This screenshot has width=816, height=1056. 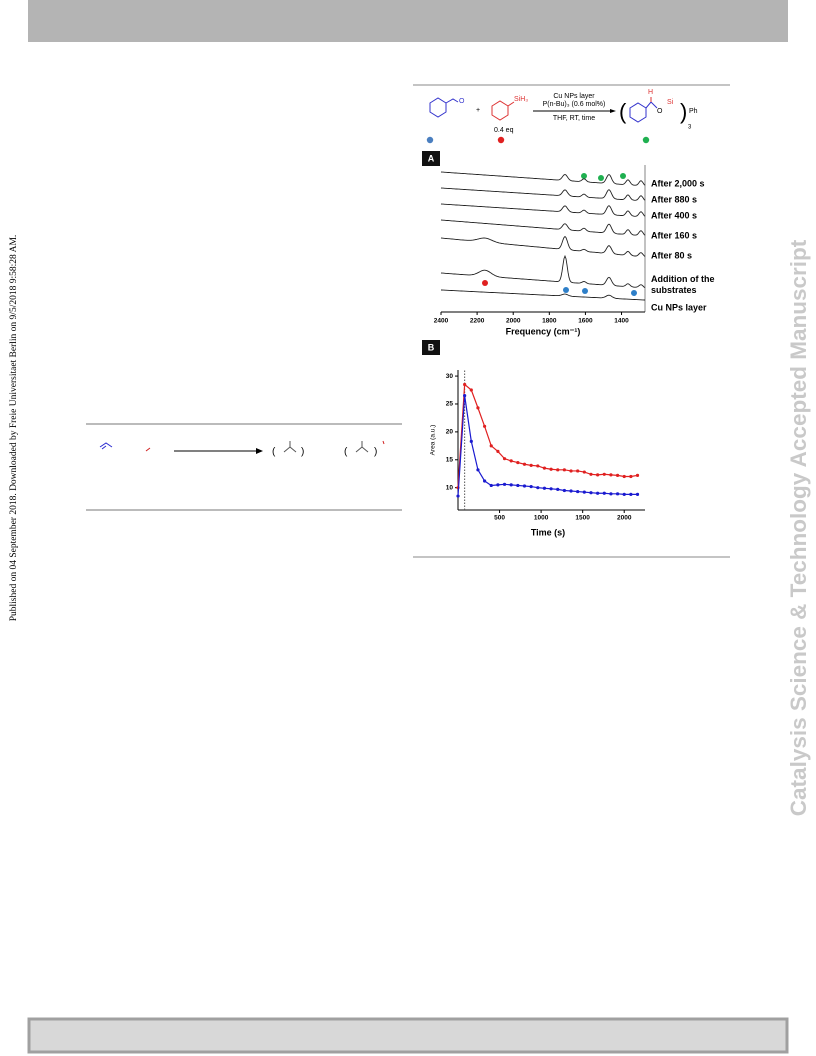 I want to click on y-tick-label: 10, so click(x=450, y=487).